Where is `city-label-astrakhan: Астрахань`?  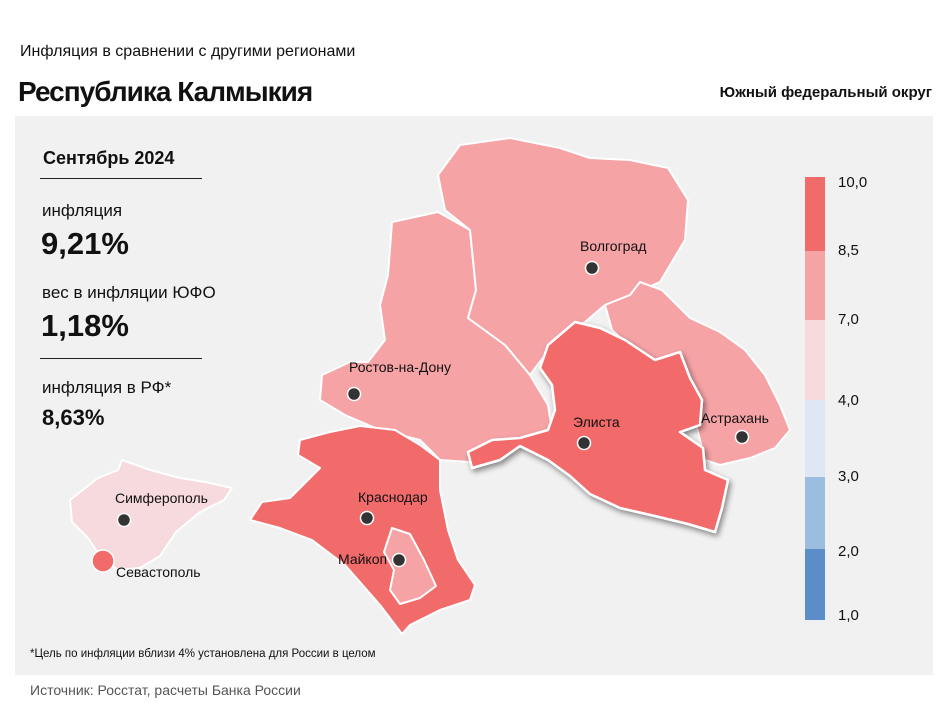
city-label-astrakhan: Астрахань is located at coordinates (735, 418).